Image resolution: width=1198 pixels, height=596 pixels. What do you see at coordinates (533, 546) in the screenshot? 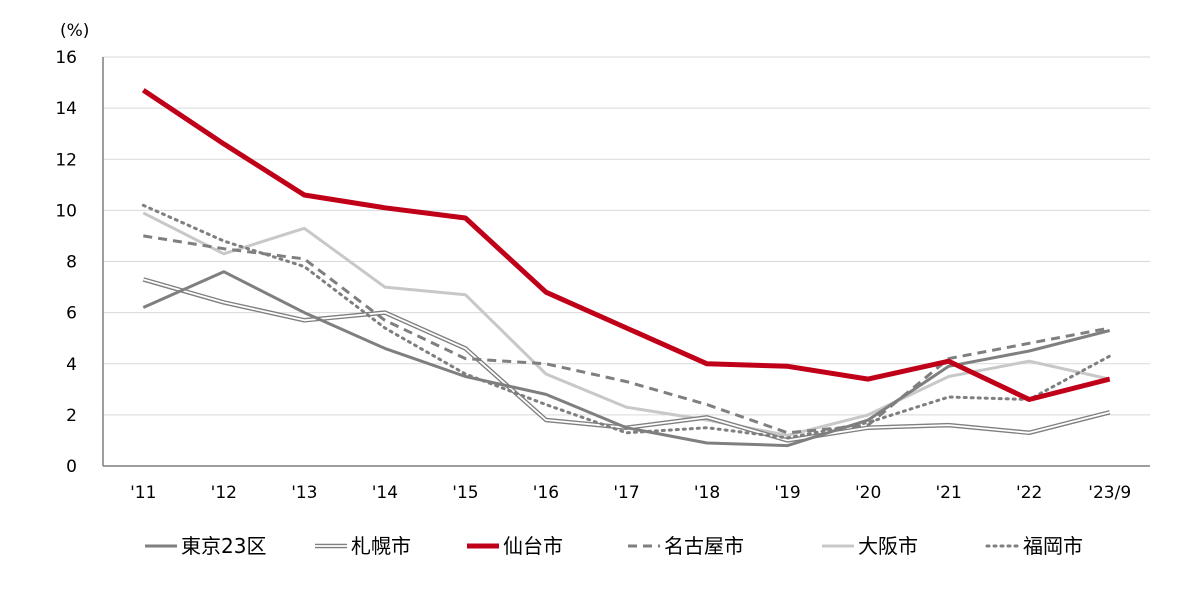
I see `legend-label: 仙台市` at bounding box center [533, 546].